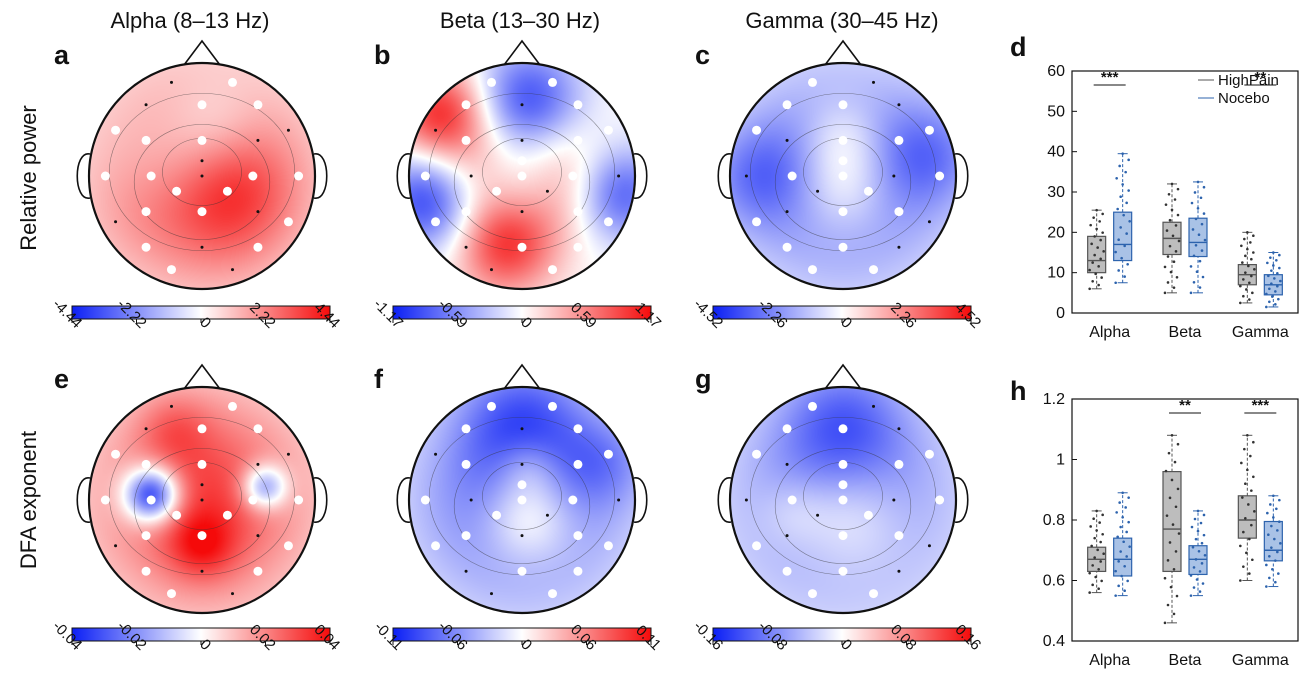 The image size is (1311, 686). Describe the element at coordinates (388, 314) in the screenshot. I see `colorbar-tick-label: -1.17` at that location.